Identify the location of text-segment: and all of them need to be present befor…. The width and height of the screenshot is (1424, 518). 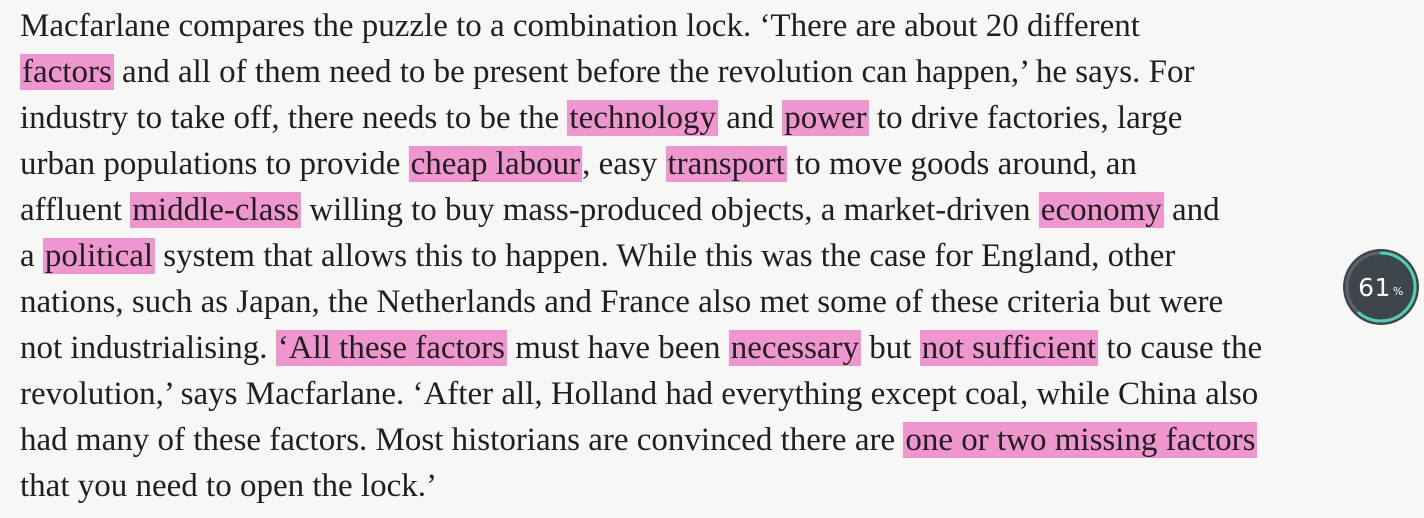
(654, 72).